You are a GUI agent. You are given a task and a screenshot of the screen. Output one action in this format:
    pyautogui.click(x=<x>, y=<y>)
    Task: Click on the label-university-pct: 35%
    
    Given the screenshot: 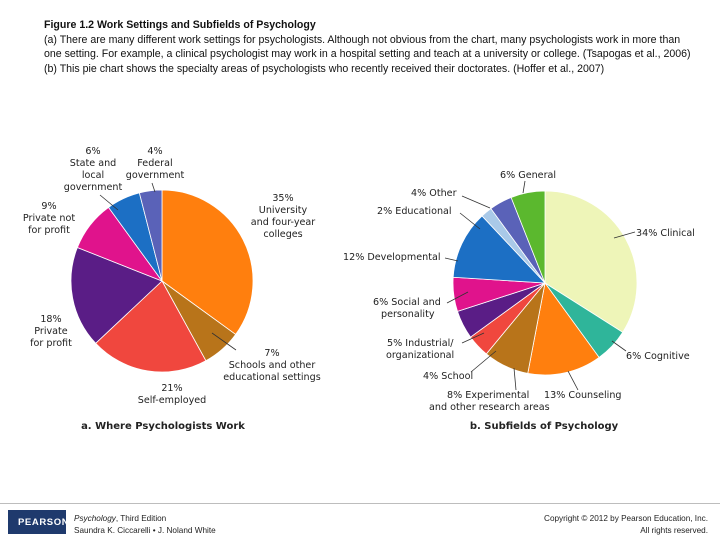 What is the action you would take?
    pyautogui.click(x=282, y=198)
    